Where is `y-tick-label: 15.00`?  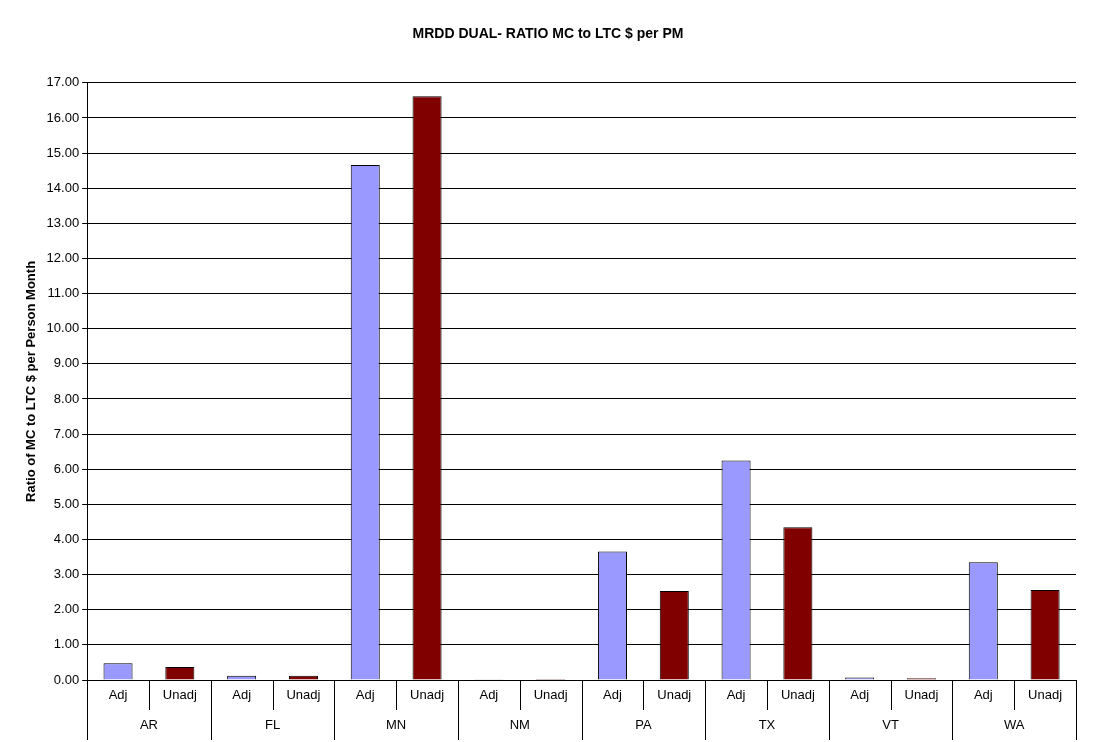 y-tick-label: 15.00 is located at coordinates (63, 152).